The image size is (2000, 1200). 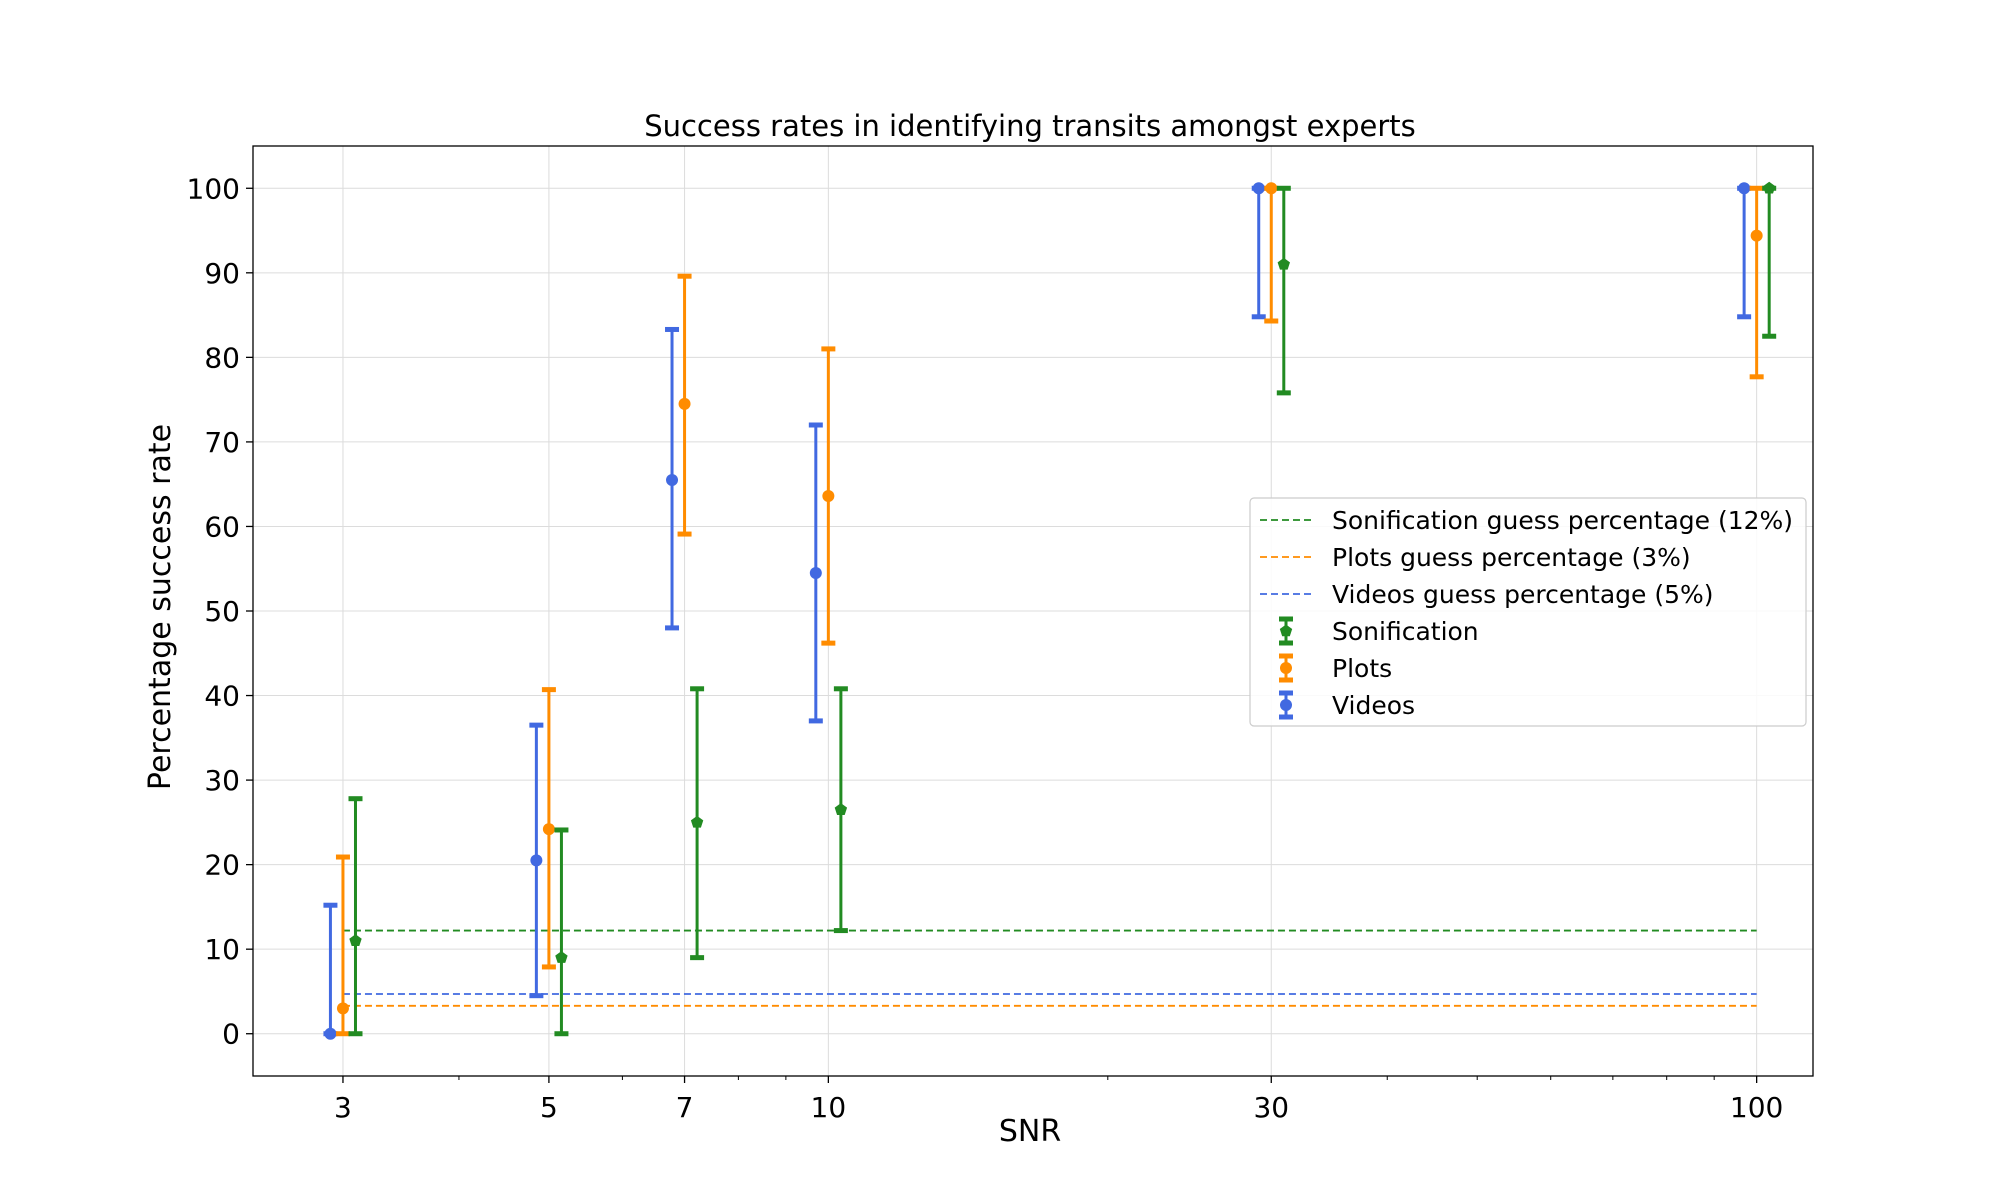 What do you see at coordinates (222, 442) in the screenshot?
I see `y-tick-label: 70` at bounding box center [222, 442].